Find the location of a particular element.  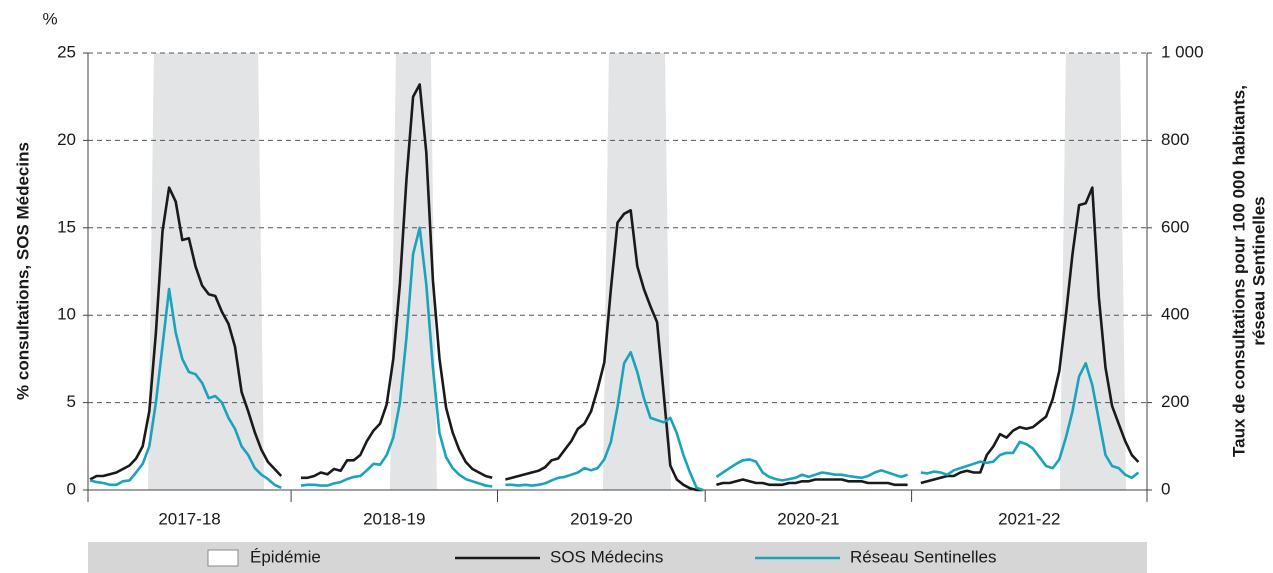

y2-tick-label: 400 is located at coordinates (1175, 314).